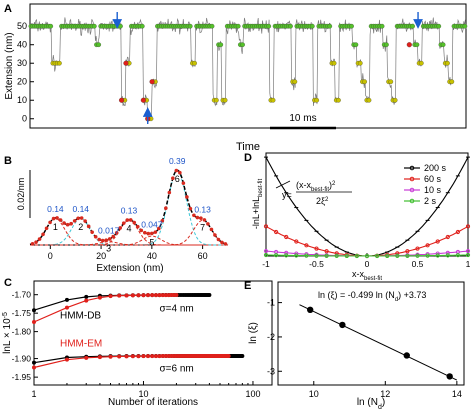  I want to click on legend-label: 200 s, so click(435, 168).